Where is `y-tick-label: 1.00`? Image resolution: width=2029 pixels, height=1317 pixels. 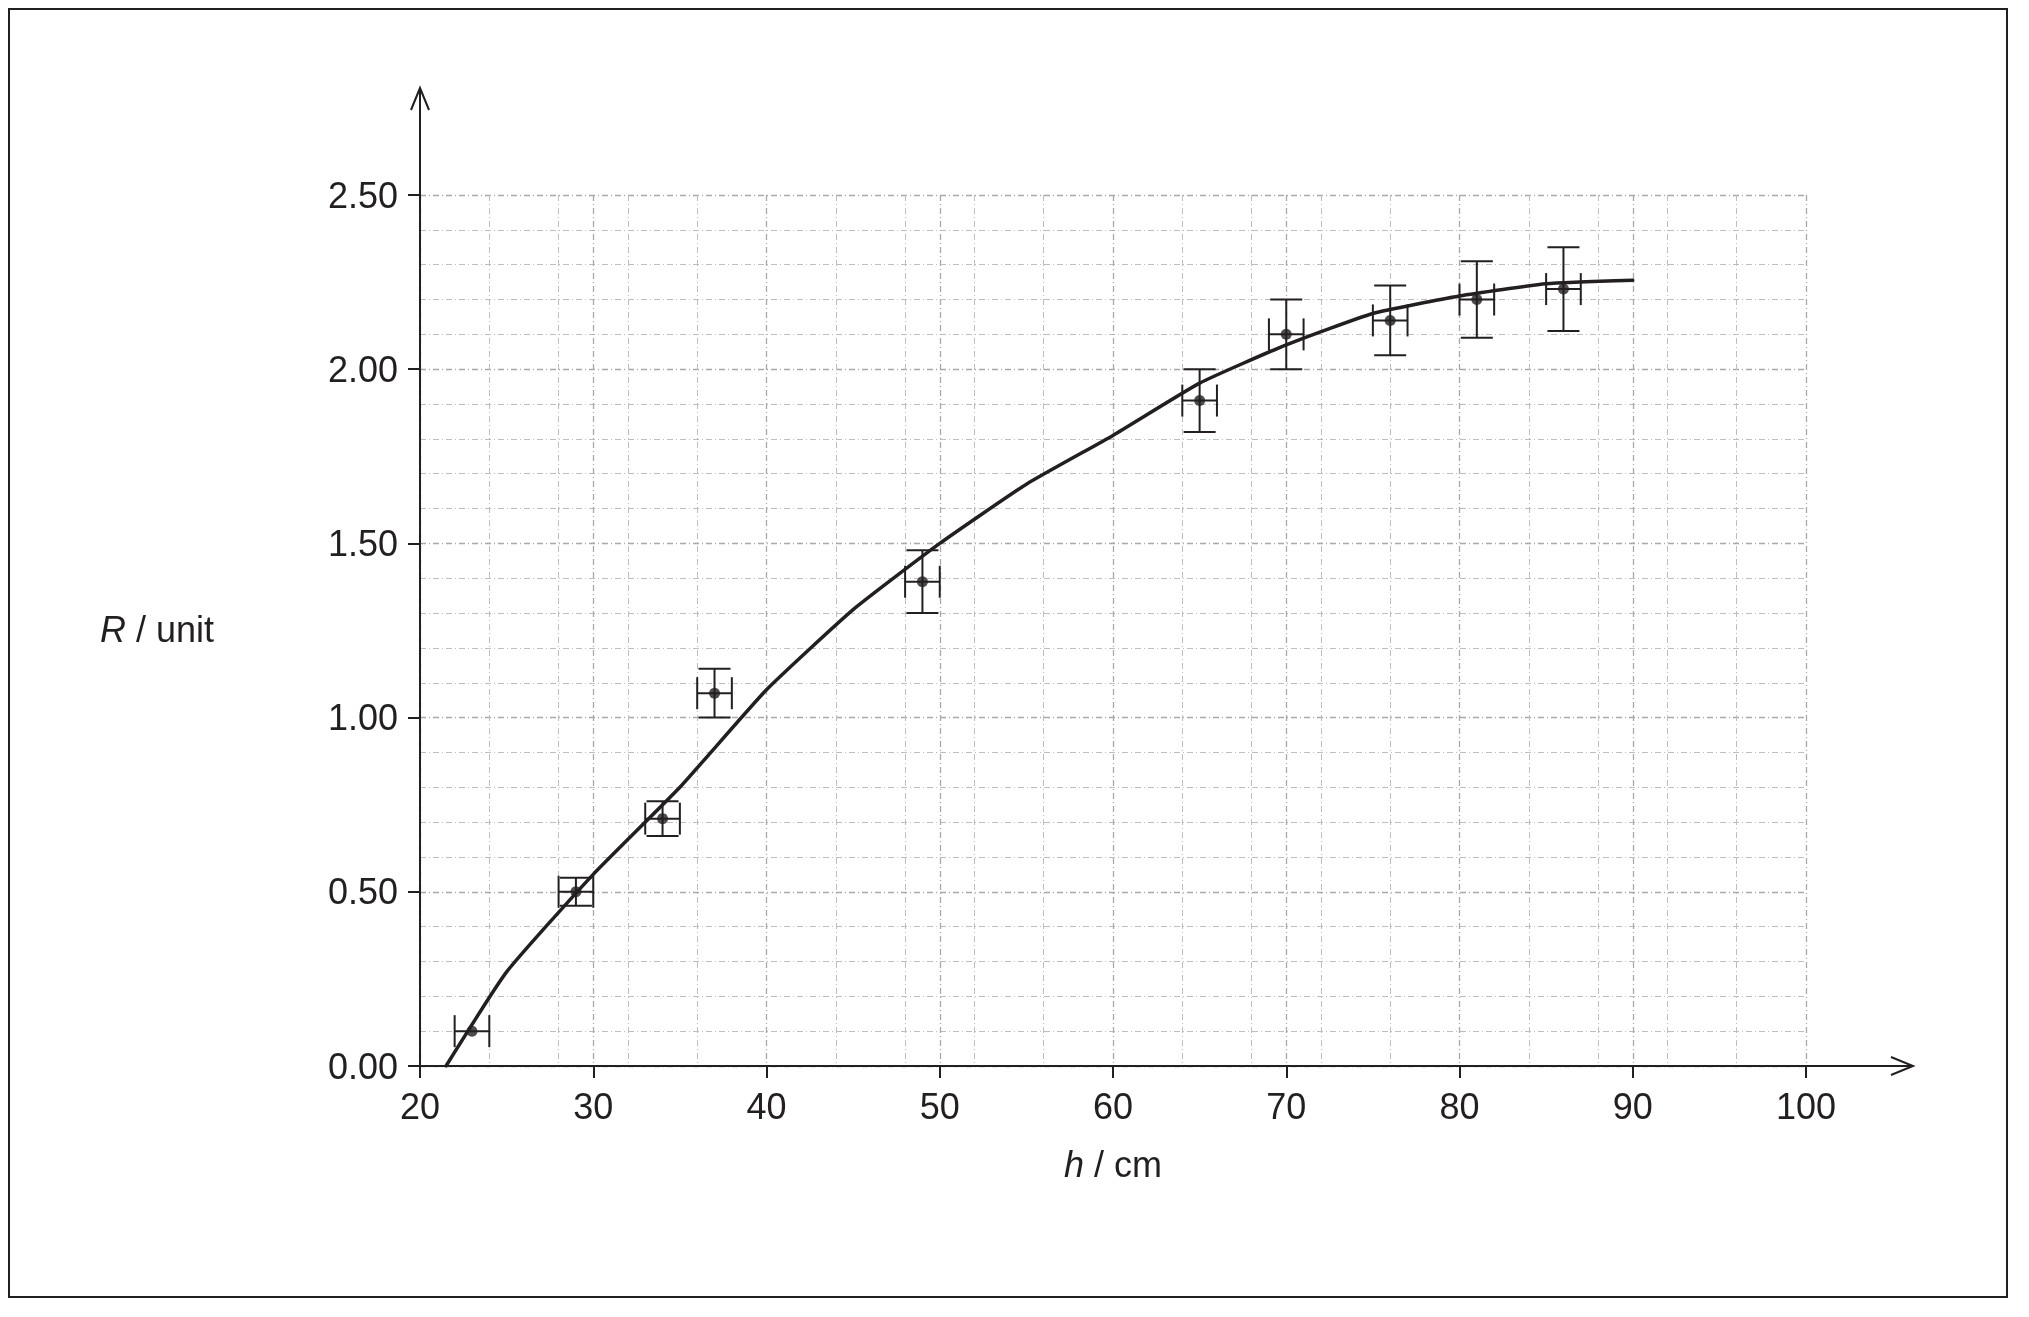 y-tick-label: 1.00 is located at coordinates (362, 718).